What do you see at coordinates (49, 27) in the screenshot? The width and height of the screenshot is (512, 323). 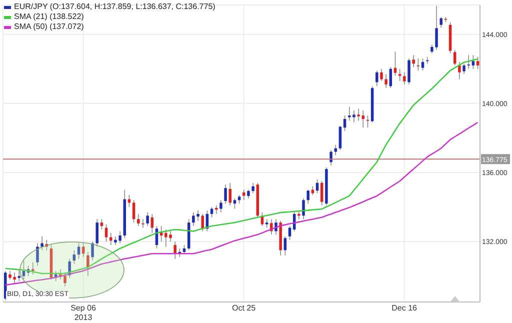 I see `legend-label: SMA (50) (137.072)` at bounding box center [49, 27].